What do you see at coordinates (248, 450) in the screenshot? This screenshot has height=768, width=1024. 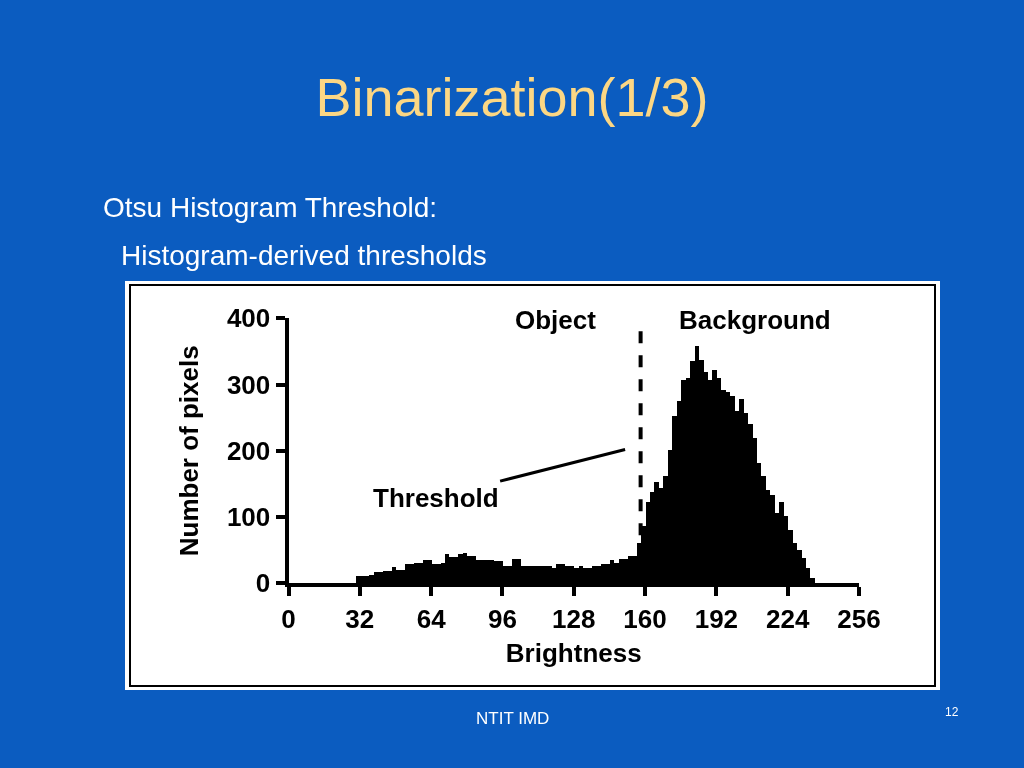 I see `y-tick-label: 200` at bounding box center [248, 450].